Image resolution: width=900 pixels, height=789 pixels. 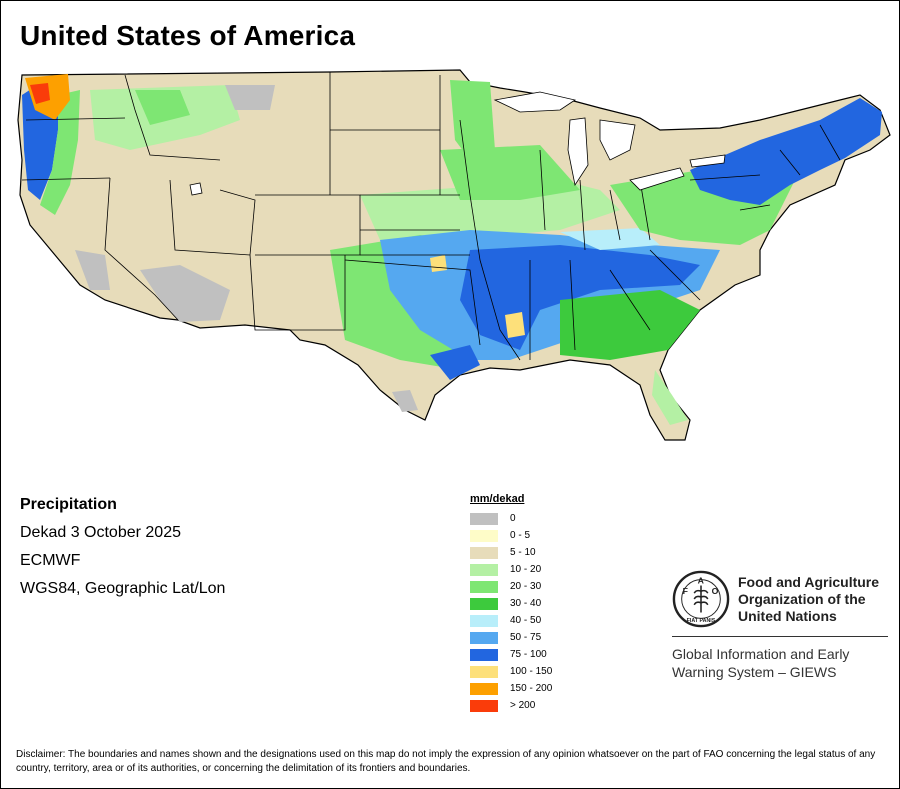 I want to click on legend-item: 100 - 150, so click(x=511, y=671).